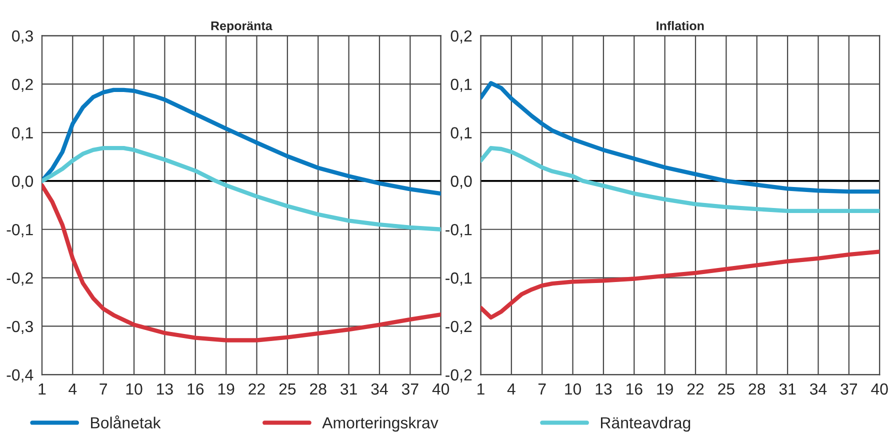 The width and height of the screenshot is (893, 446). Describe the element at coordinates (380, 424) in the screenshot. I see `legend-label: Amorteringskrav` at that location.